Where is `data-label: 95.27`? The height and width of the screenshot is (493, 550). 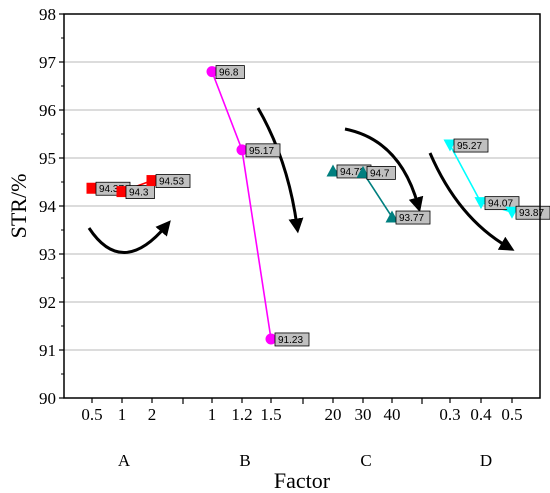
data-label: 95.27 is located at coordinates (471, 145).